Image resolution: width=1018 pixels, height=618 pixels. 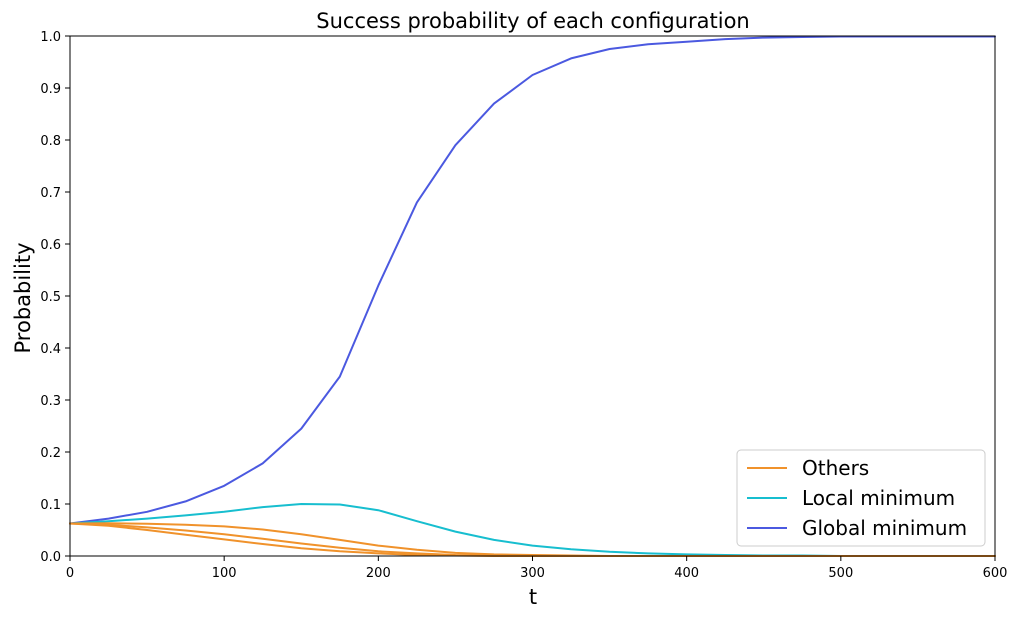 What do you see at coordinates (50, 297) in the screenshot?
I see `y-tick-label: 0.5` at bounding box center [50, 297].